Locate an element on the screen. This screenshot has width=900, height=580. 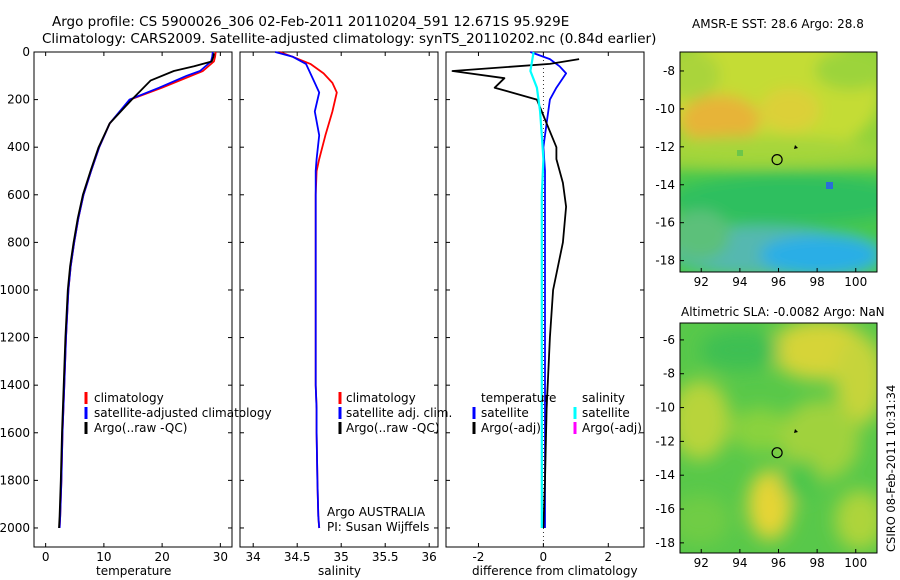
y-tick-label: 0 is located at coordinates (26, 52).